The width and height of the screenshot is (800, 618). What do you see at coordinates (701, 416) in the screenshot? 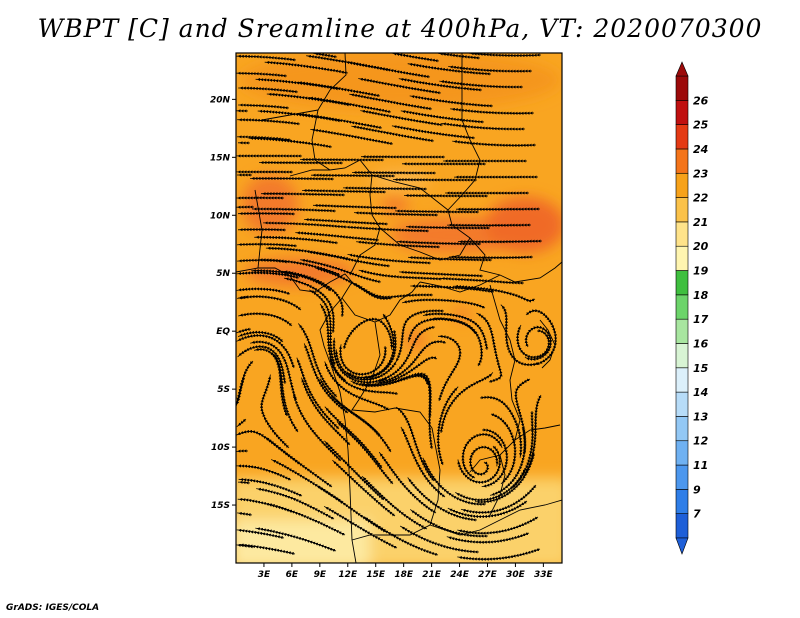
I see `colorbar-label: 13` at bounding box center [701, 416].